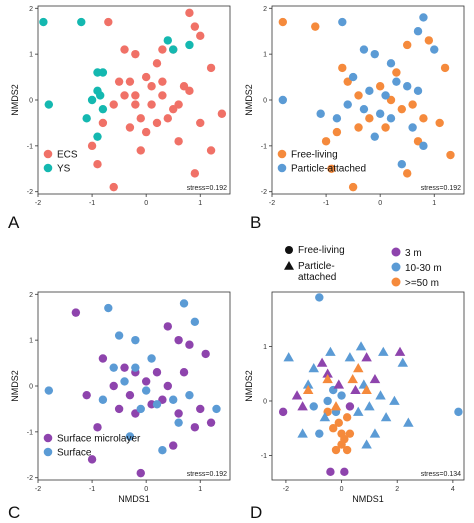  What do you see at coordinates (441, 474) in the screenshot?
I see `stress-value: stress=0.134` at bounding box center [441, 474].